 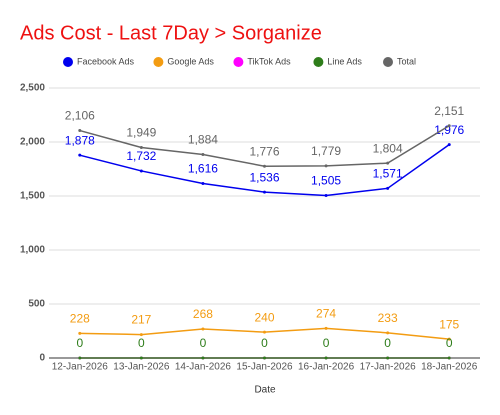 I want to click on x-tick-label: 17-Jan-2026, so click(x=388, y=367).